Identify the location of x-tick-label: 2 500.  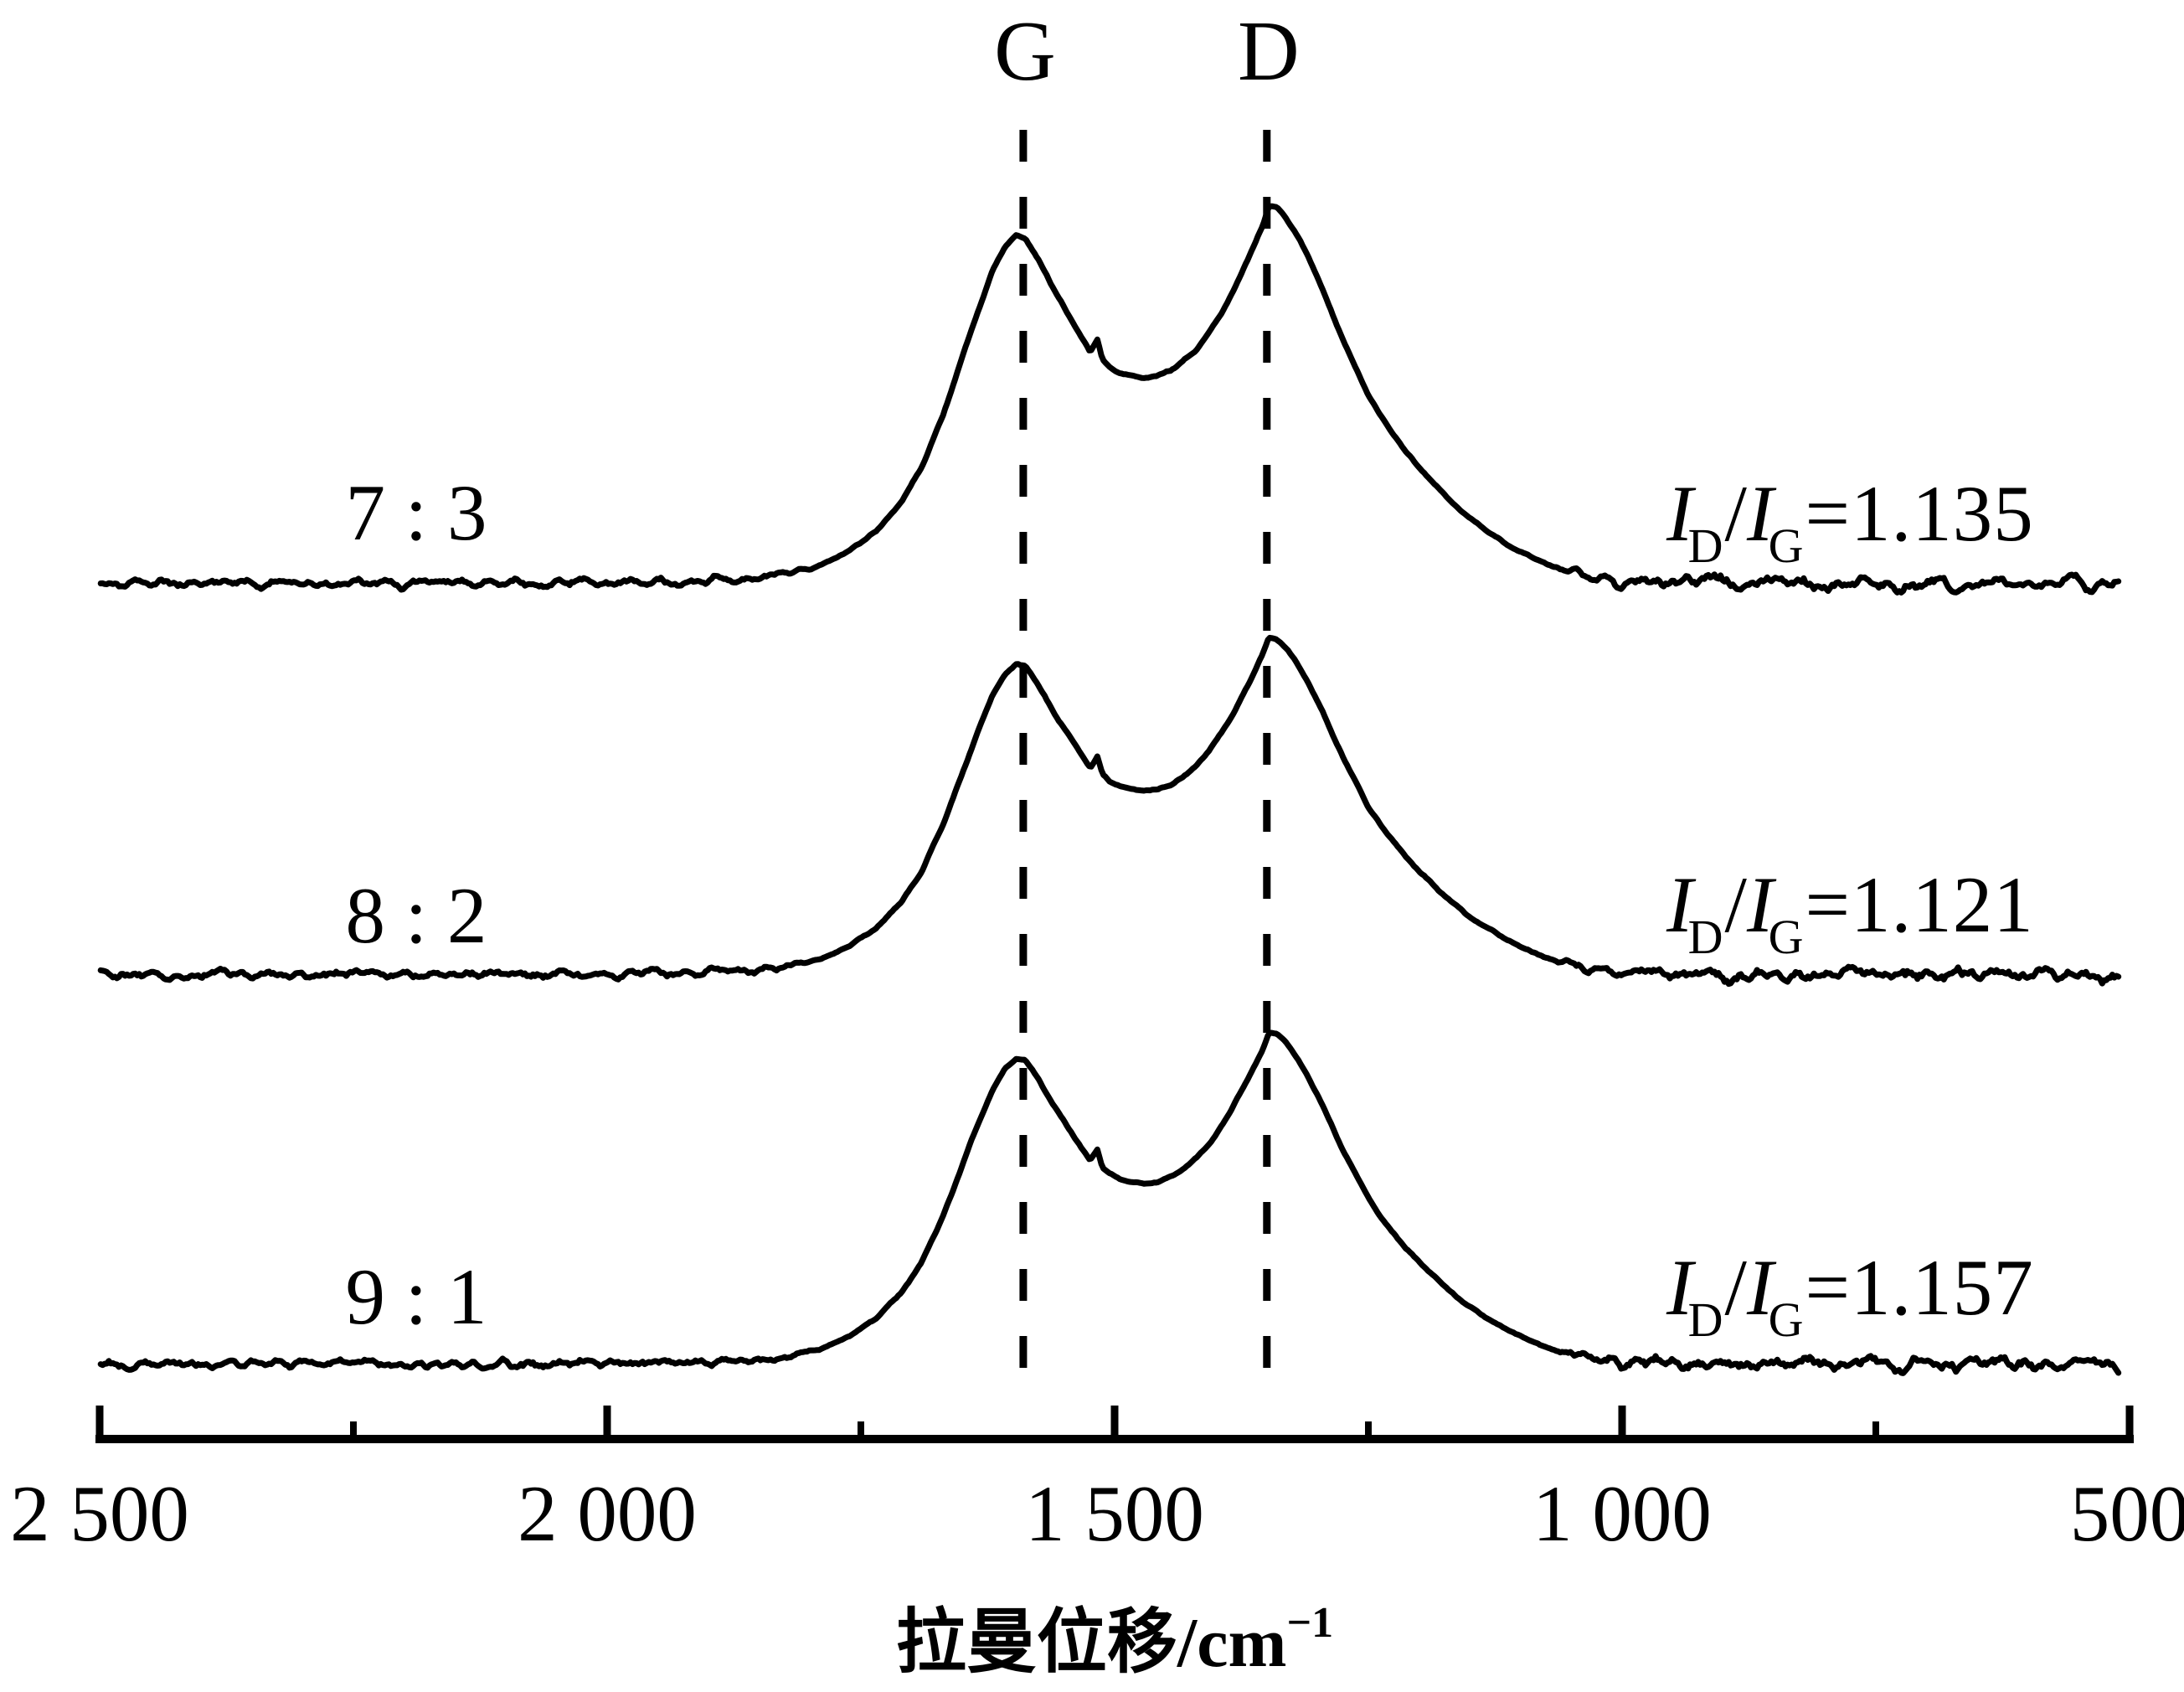
(99, 1513).